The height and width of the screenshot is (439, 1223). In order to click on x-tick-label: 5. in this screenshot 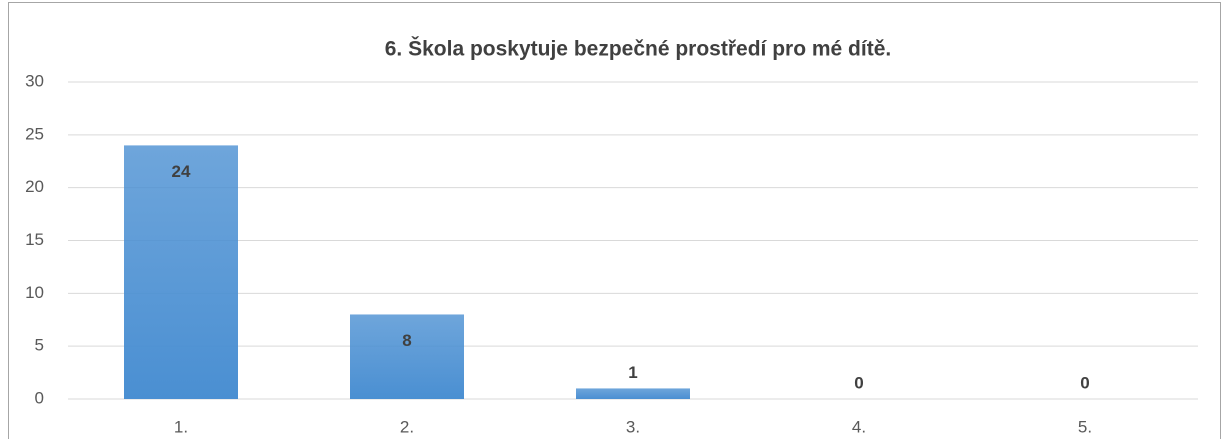, I will do `click(1085, 426)`.